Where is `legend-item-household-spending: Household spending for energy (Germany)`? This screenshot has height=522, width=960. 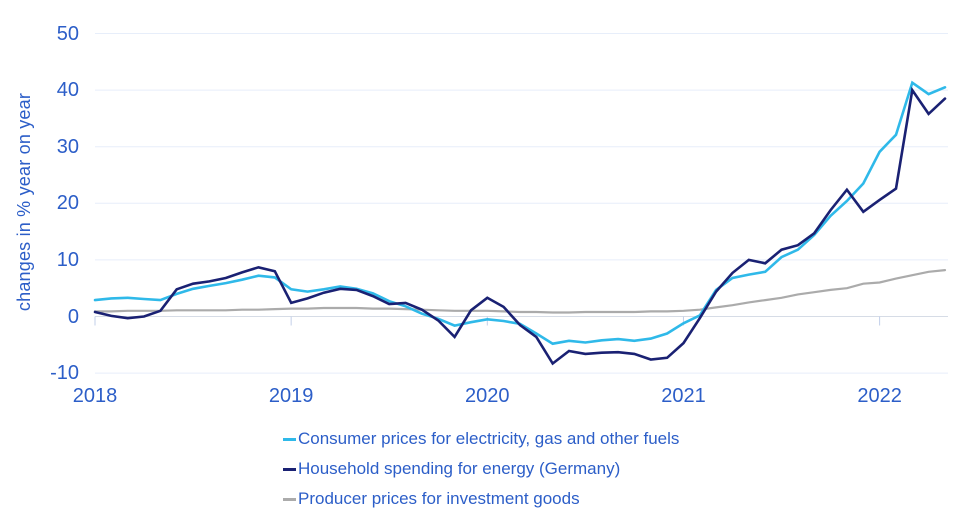 legend-item-household-spending: Household spending for energy (Germany) is located at coordinates (481, 469).